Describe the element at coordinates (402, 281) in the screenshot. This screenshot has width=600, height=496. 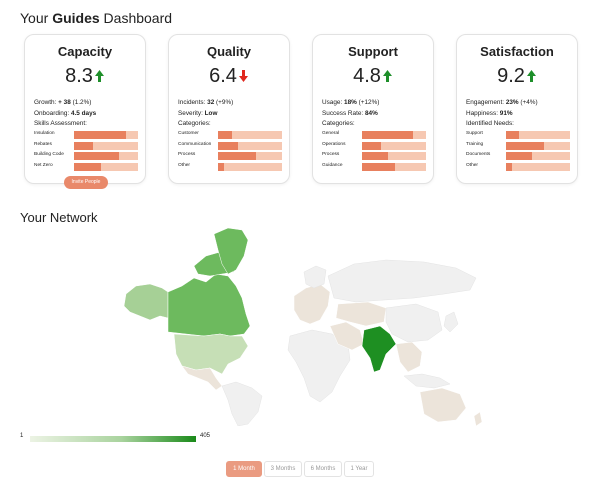
I see `map-region-russia` at that location.